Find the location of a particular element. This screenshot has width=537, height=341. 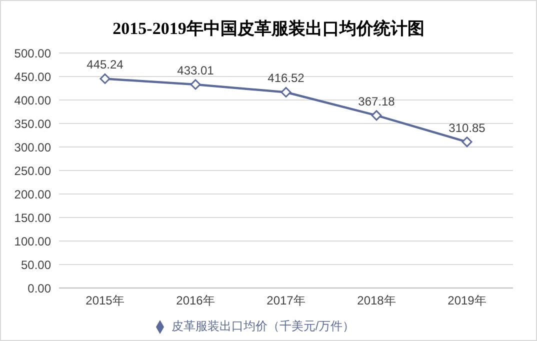

x-tick-label: 2016年 is located at coordinates (195, 301).